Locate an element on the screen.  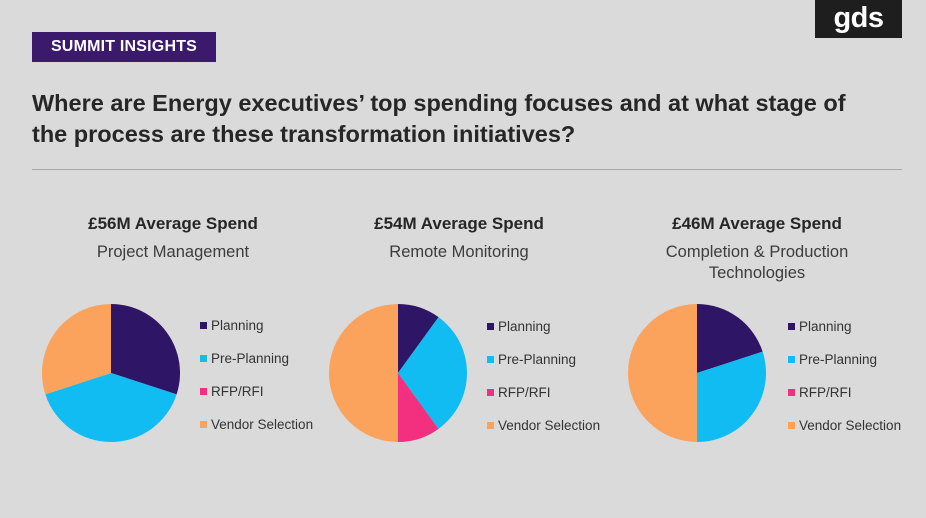
pie-chart-completion-production is located at coordinates (697, 373).